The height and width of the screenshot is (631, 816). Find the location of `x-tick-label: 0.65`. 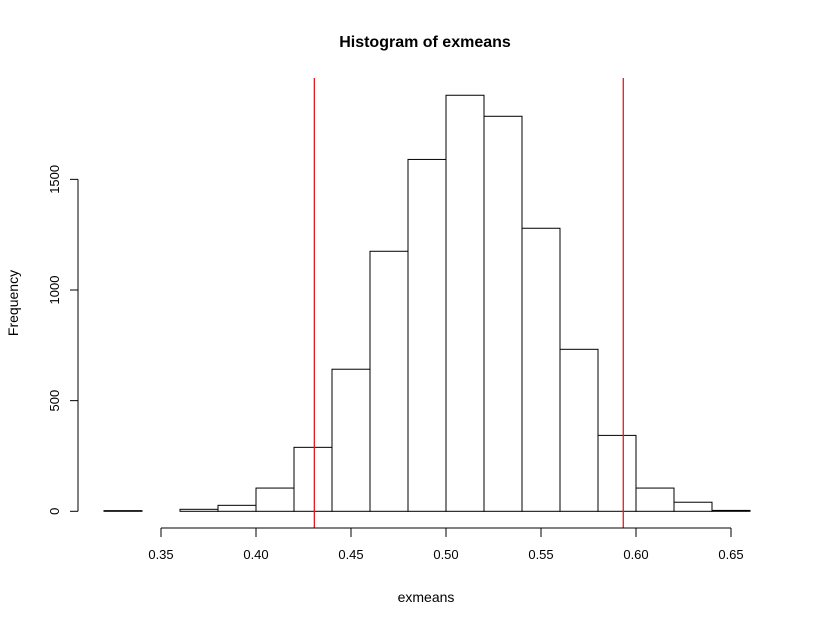

x-tick-label: 0.65 is located at coordinates (730, 554).